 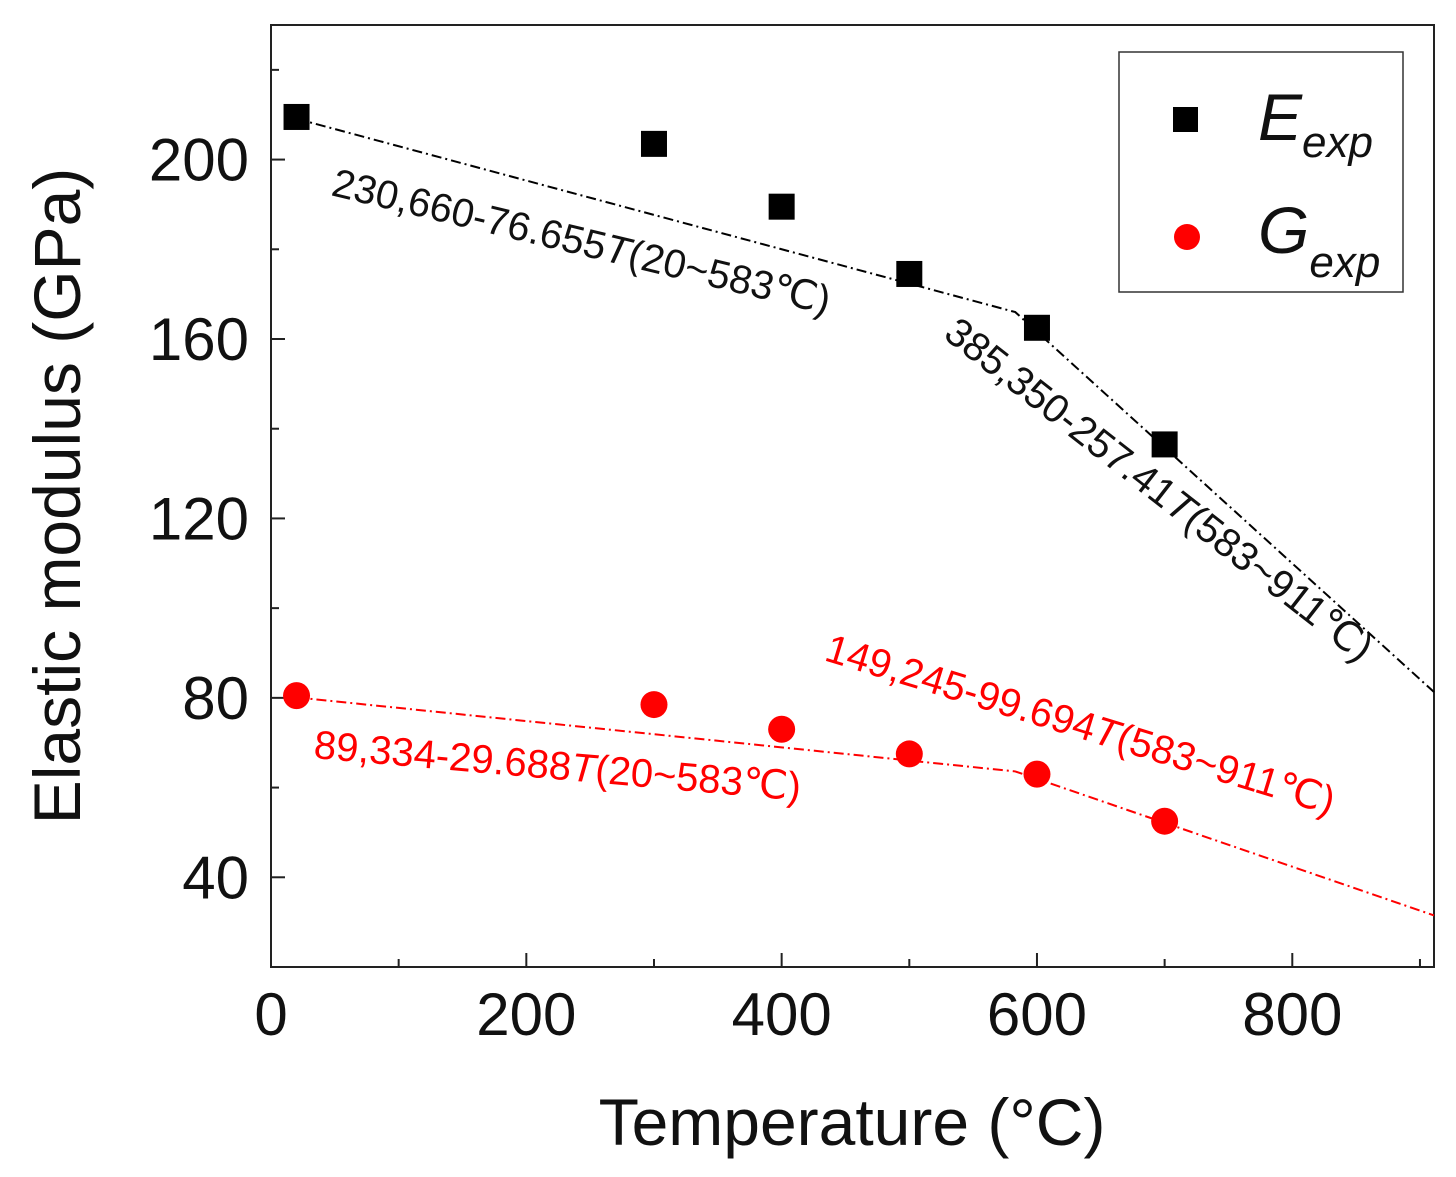 I want to click on y-tick-label: 160, so click(x=199, y=339).